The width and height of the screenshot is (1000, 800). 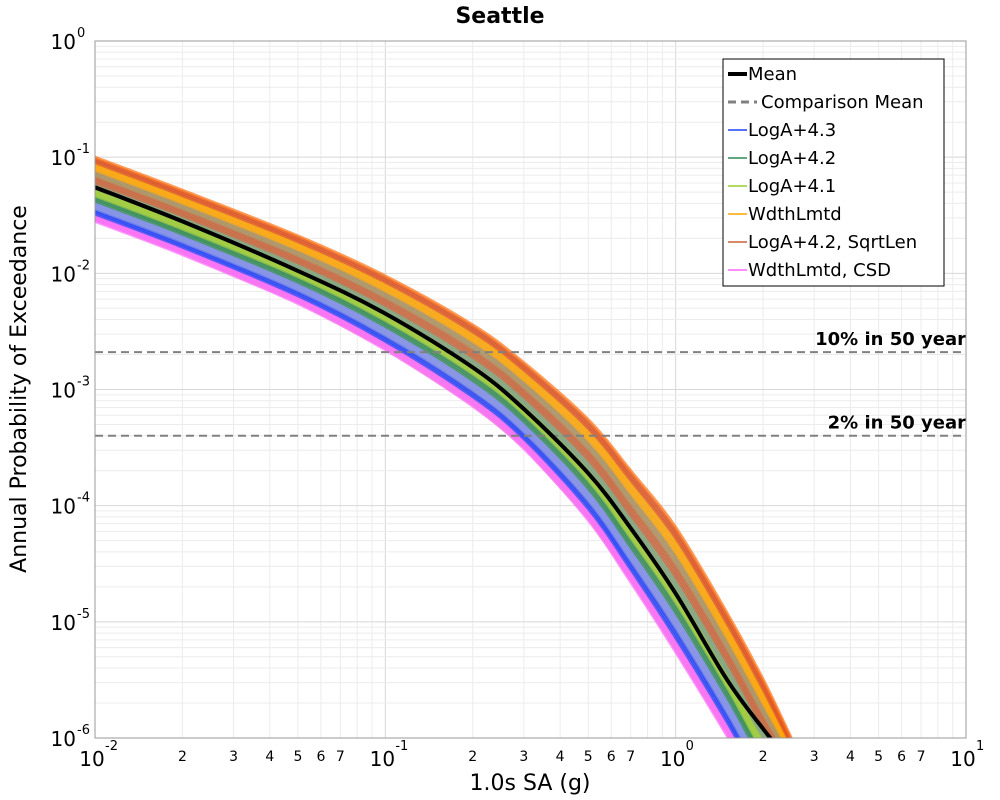 I want to click on x-tick-exponent: -1, so click(x=401, y=746).